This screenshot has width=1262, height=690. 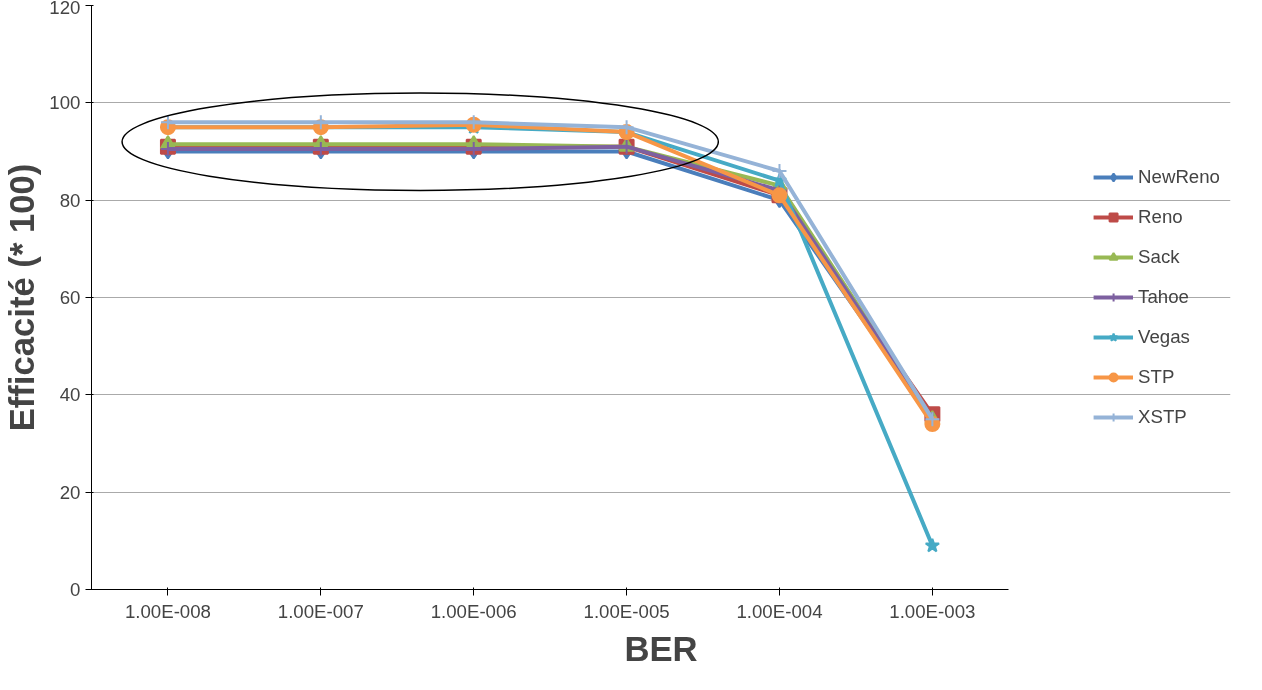 I want to click on legend-label: Reno, so click(x=1160, y=217).